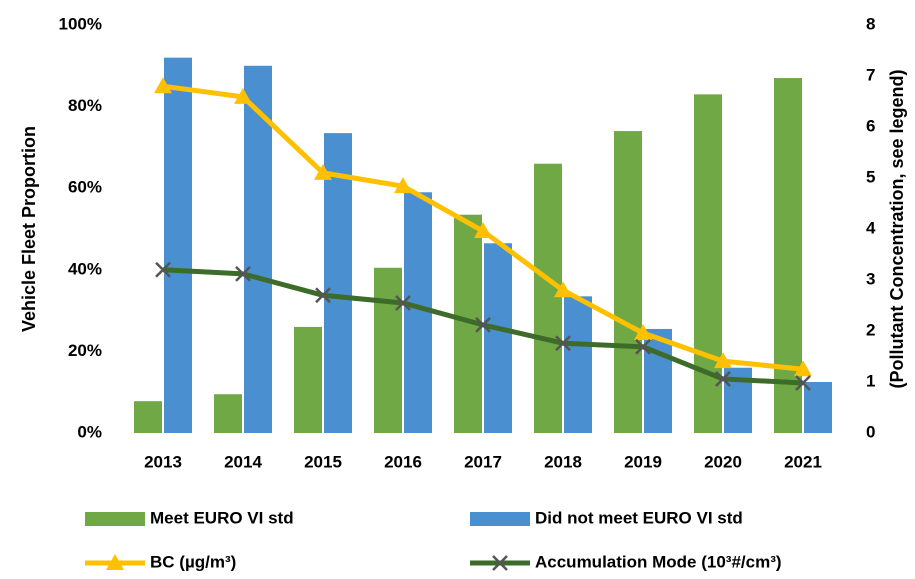  Describe the element at coordinates (89, 431) in the screenshot. I see `y-tick-label: 0%` at that location.